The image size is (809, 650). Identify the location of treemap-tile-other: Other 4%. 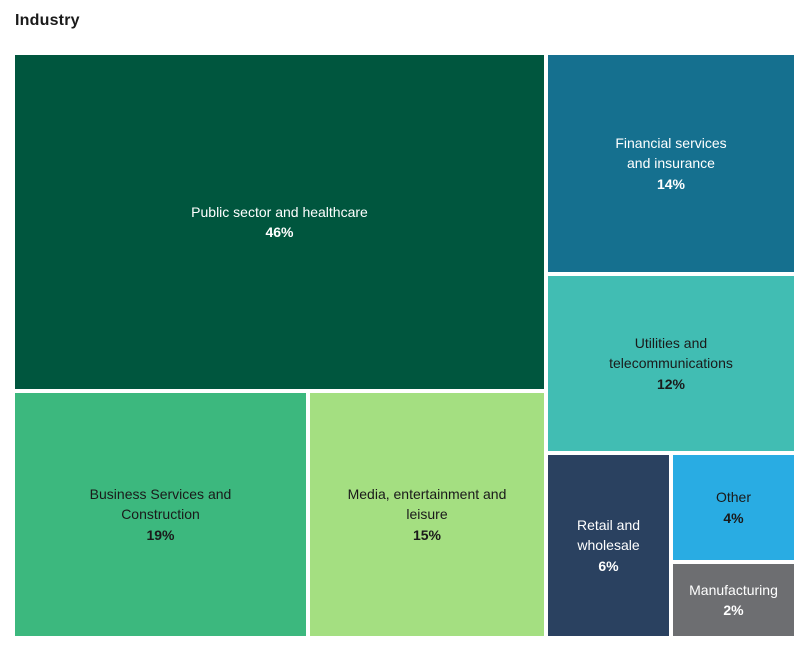
(733, 507).